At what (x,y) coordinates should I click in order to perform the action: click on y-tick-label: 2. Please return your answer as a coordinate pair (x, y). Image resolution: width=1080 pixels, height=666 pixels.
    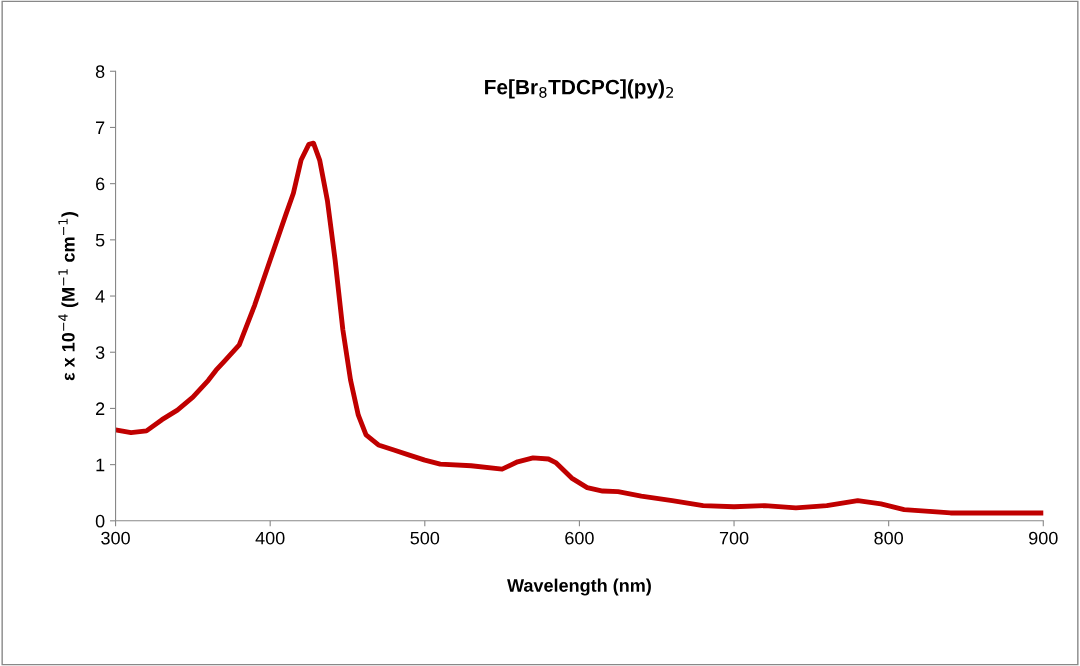
    Looking at the image, I should click on (100, 408).